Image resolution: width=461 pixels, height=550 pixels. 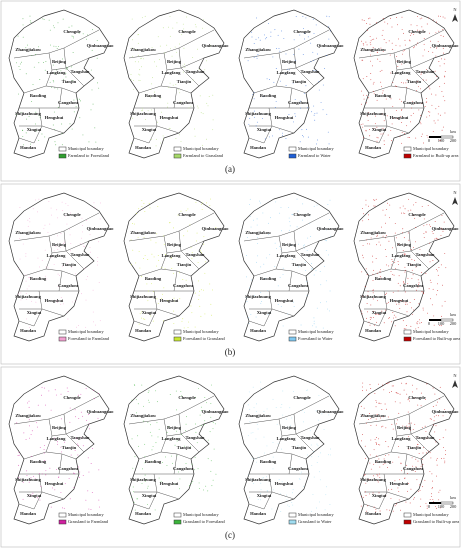 I want to click on scale-label: 100, so click(x=441, y=323).